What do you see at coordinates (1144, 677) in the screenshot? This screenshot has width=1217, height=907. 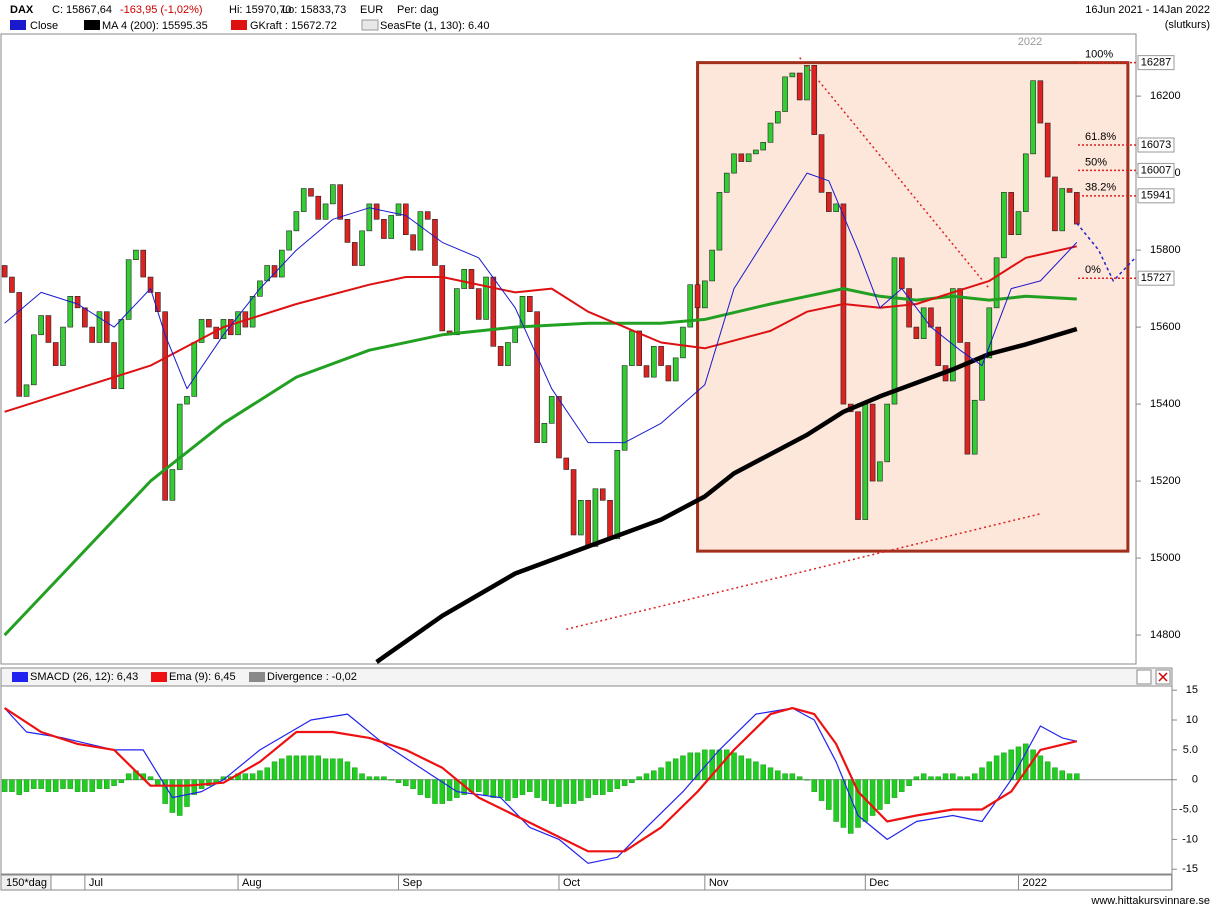 I see `zoom-button` at bounding box center [1144, 677].